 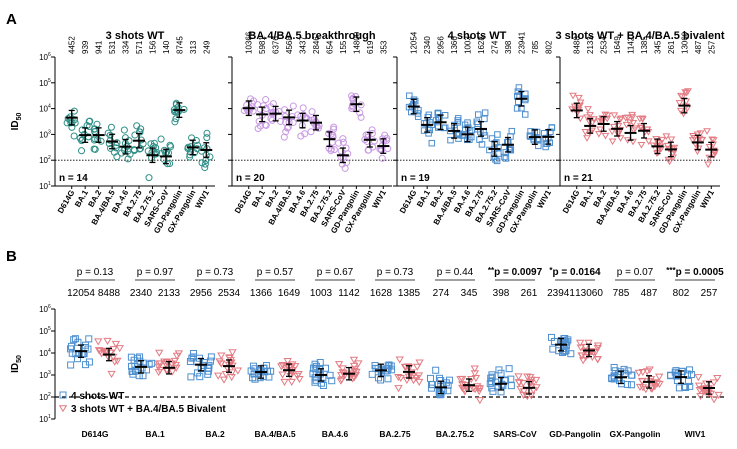 I want to click on y-tick-exponent: 1, so click(x=49, y=184).